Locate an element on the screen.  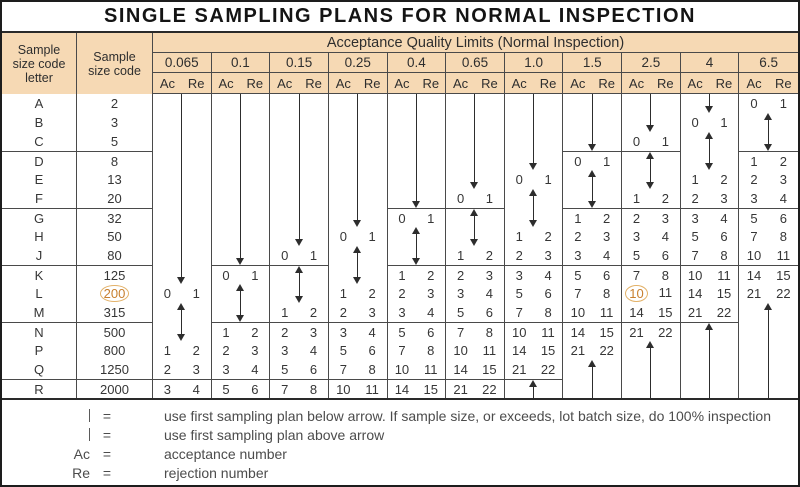
legend-row: = use first sampling plan above arrow is located at coordinates (400, 434).